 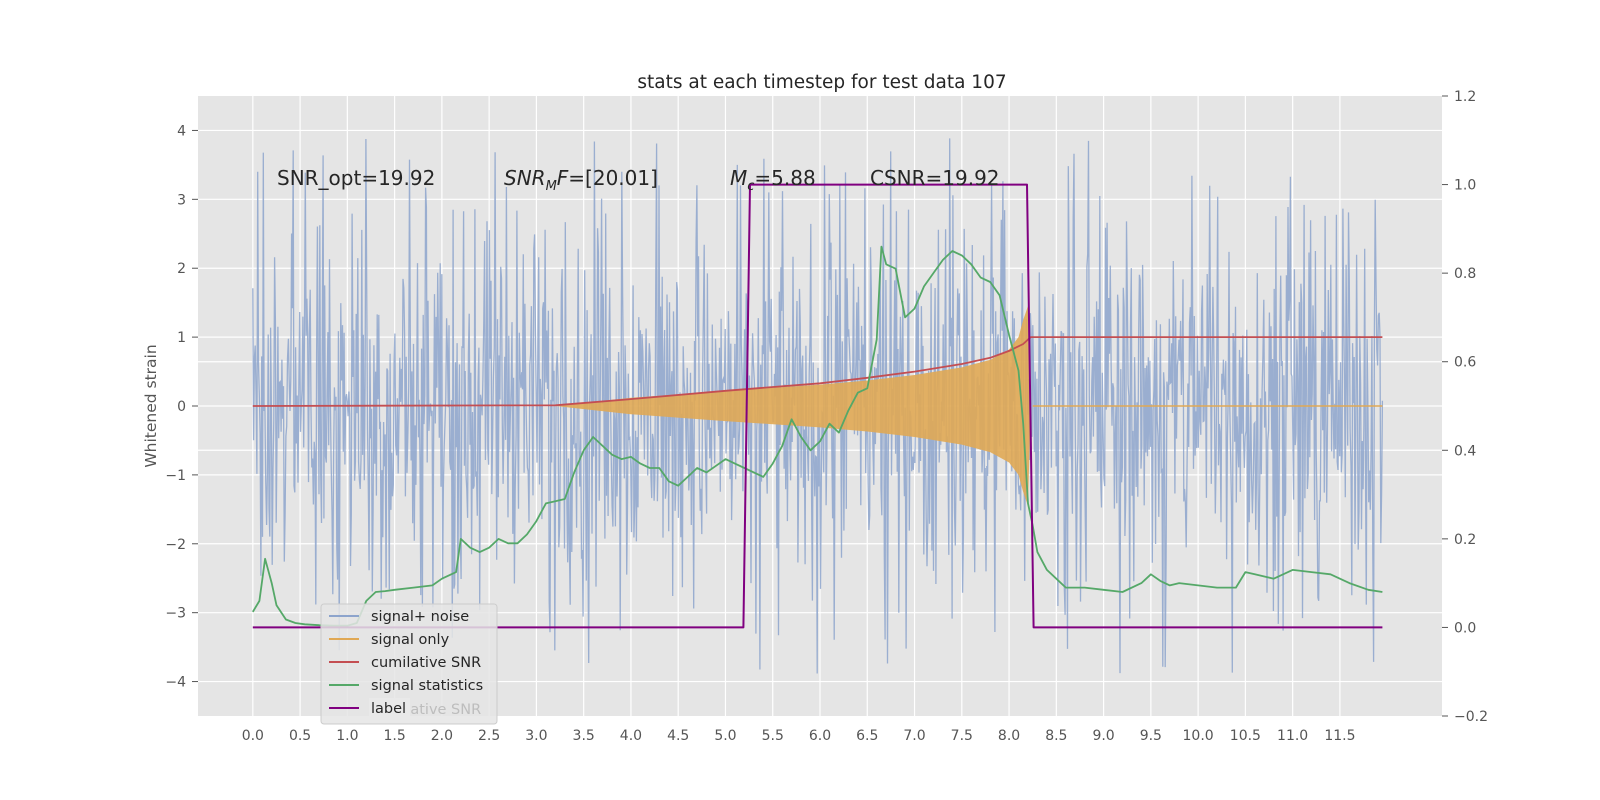 I want to click on y2-tick-label: 1.0, so click(x=1465, y=186).